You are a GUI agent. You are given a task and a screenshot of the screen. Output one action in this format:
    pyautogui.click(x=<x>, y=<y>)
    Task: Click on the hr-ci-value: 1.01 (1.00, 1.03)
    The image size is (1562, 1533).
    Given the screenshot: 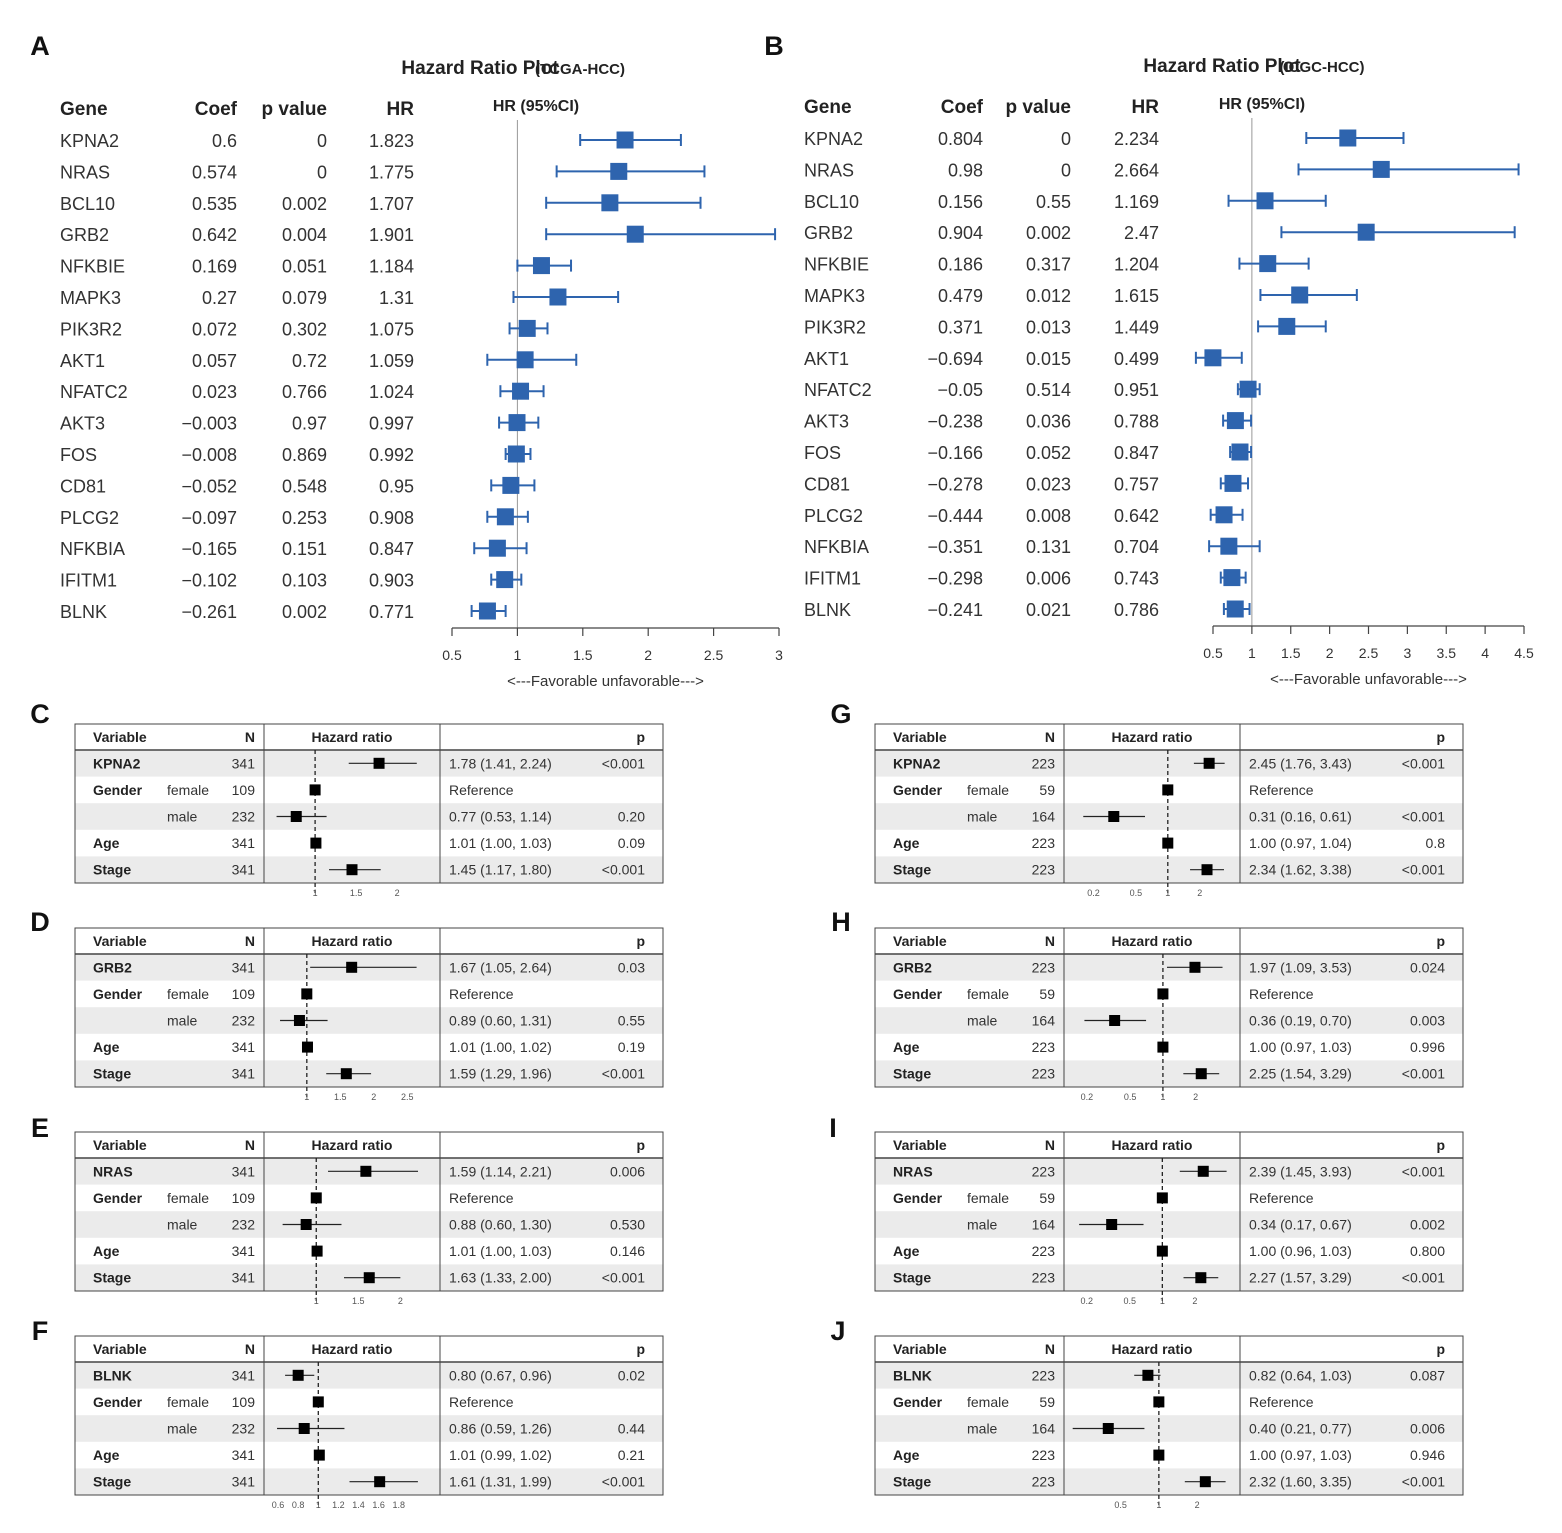 What is the action you would take?
    pyautogui.click(x=500, y=843)
    